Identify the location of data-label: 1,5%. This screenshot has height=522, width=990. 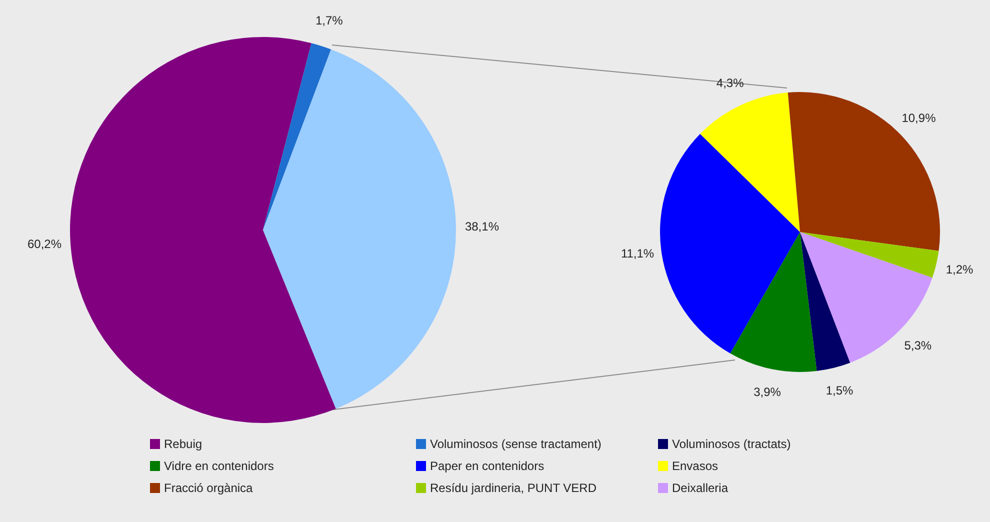
(840, 390).